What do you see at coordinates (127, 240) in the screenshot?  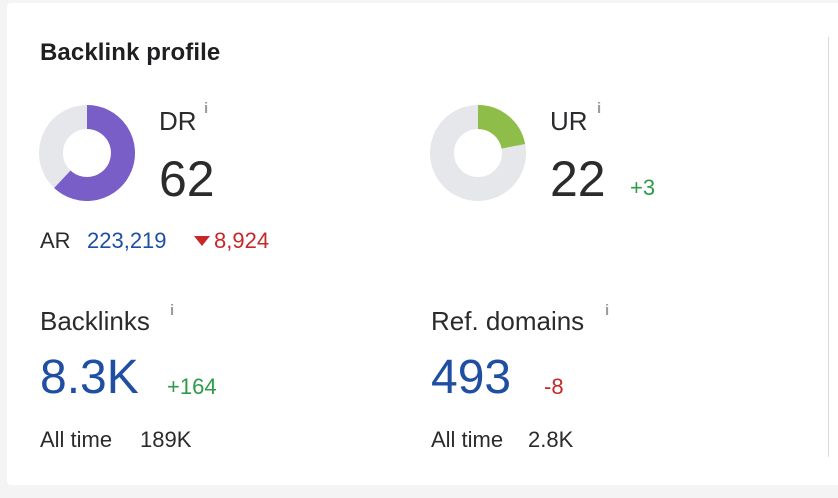 I see `ar-value: 223,219` at bounding box center [127, 240].